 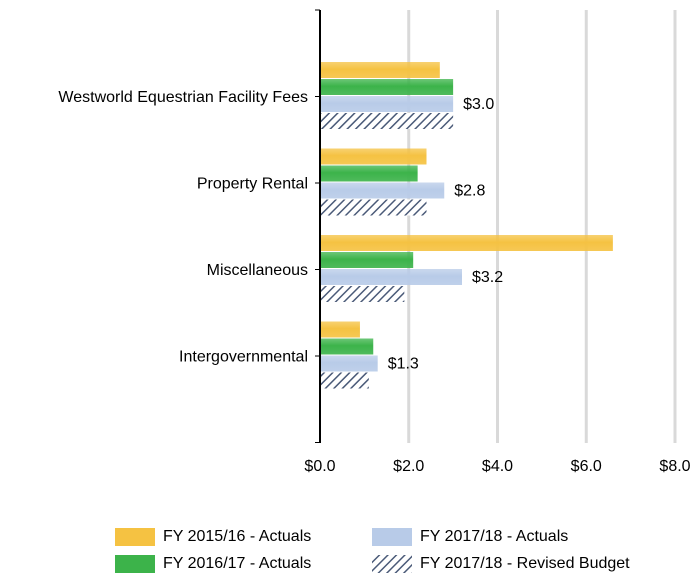 What do you see at coordinates (257, 270) in the screenshot?
I see `y-tick-label: Miscellaneous` at bounding box center [257, 270].